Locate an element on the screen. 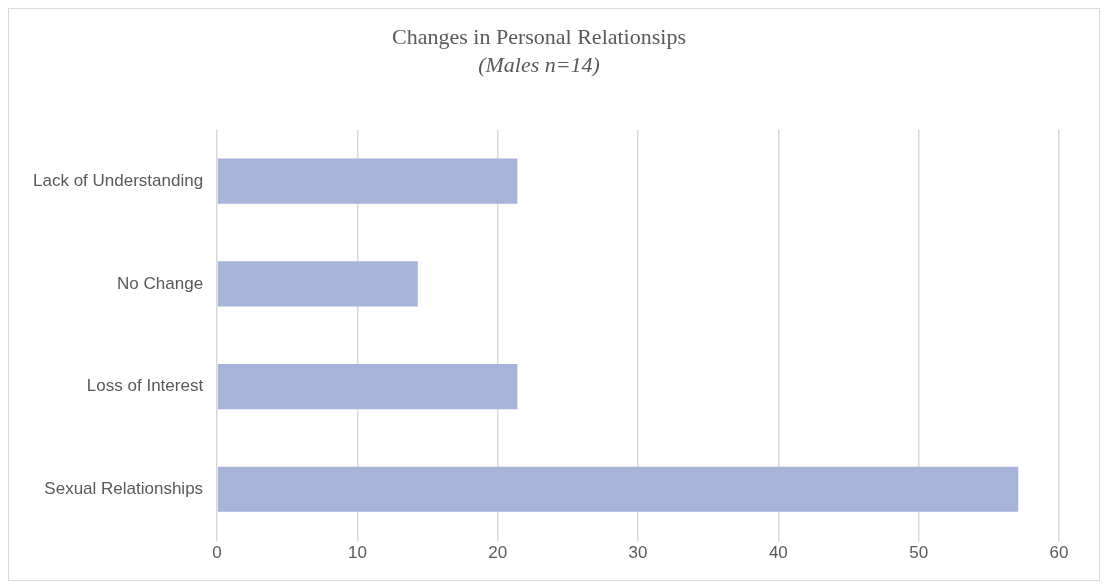 This screenshot has width=1114, height=587. y-tick-label: Loss of Interest is located at coordinates (145, 386).